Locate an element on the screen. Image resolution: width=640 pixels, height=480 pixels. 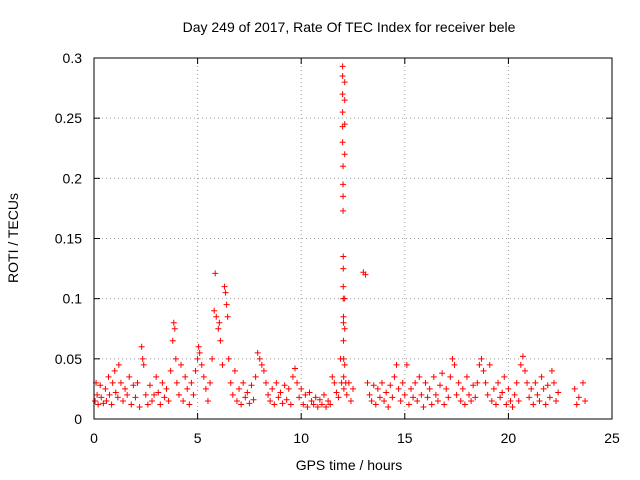
x-tick-label: 15 is located at coordinates (405, 438).